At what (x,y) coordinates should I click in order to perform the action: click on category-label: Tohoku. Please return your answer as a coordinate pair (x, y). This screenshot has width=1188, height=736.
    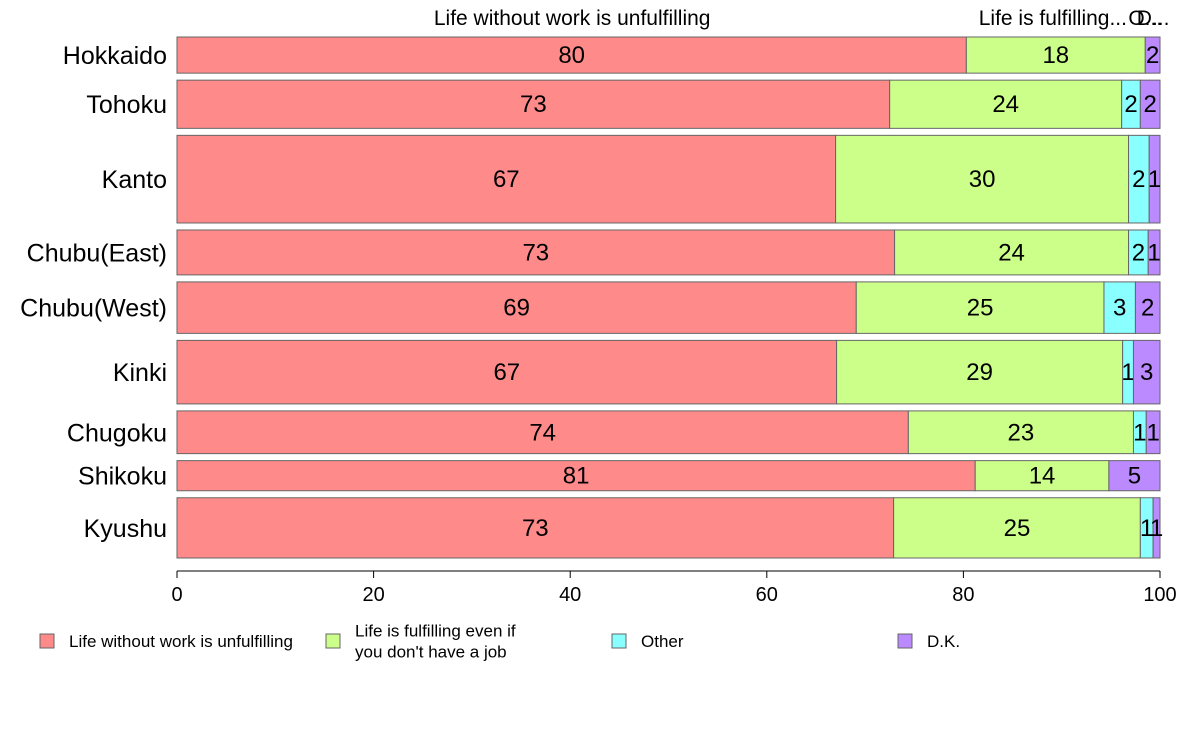
    Looking at the image, I should click on (126, 105).